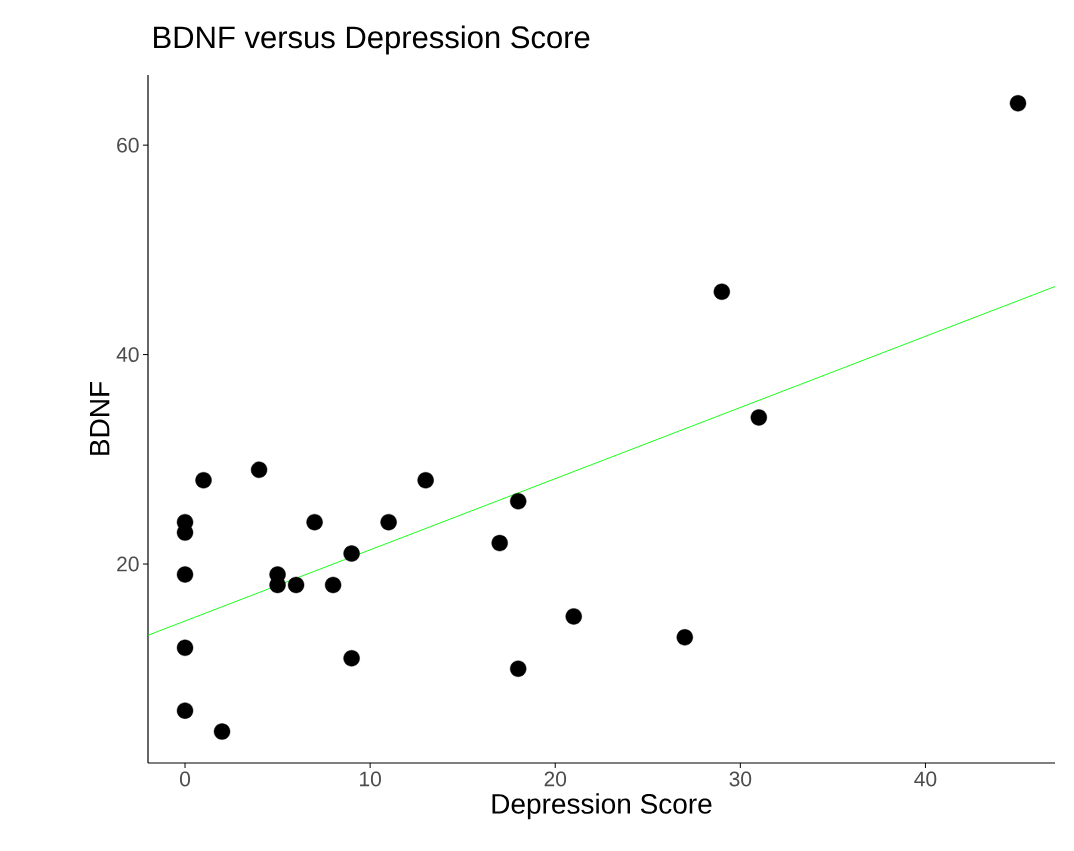  I want to click on x-tick-label: 40, so click(925, 779).